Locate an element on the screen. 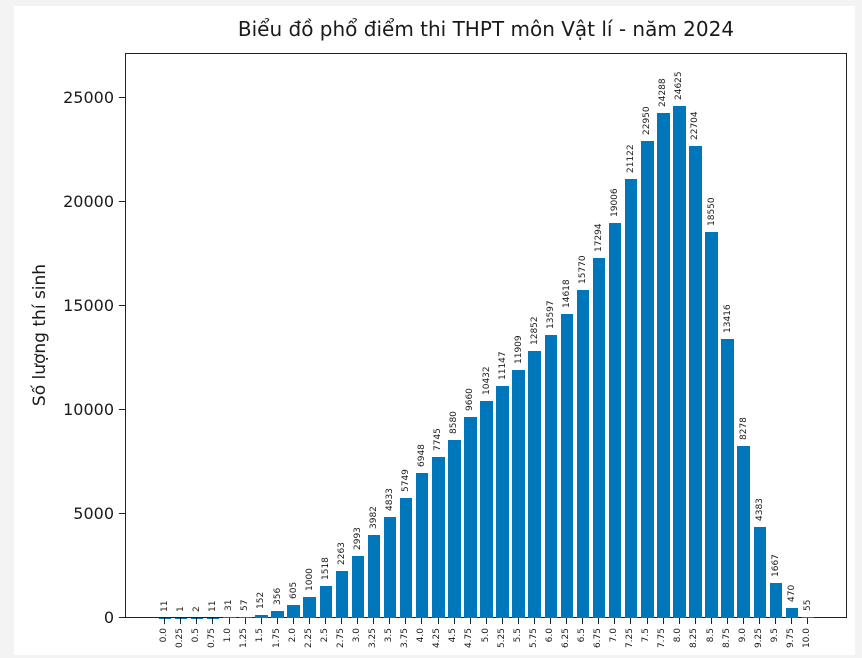 The width and height of the screenshot is (862, 658). y-tick-label: 25000 is located at coordinates (88, 97).